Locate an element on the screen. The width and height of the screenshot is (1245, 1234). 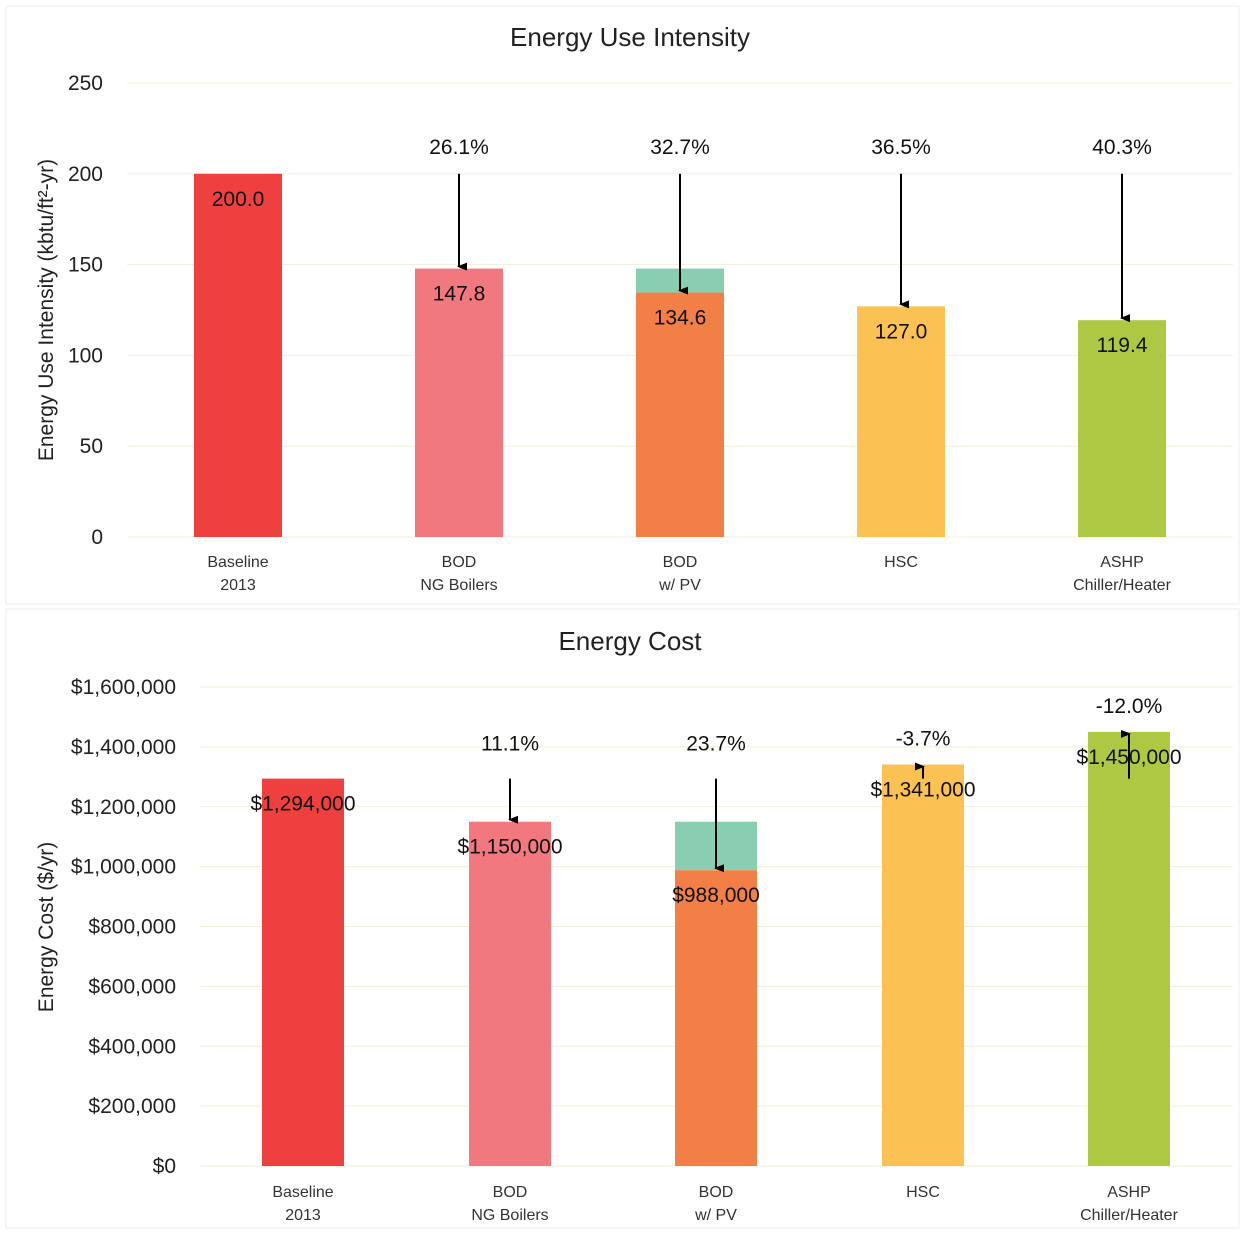
cost-y-tick-label: $1,600,000 is located at coordinates (123, 687).